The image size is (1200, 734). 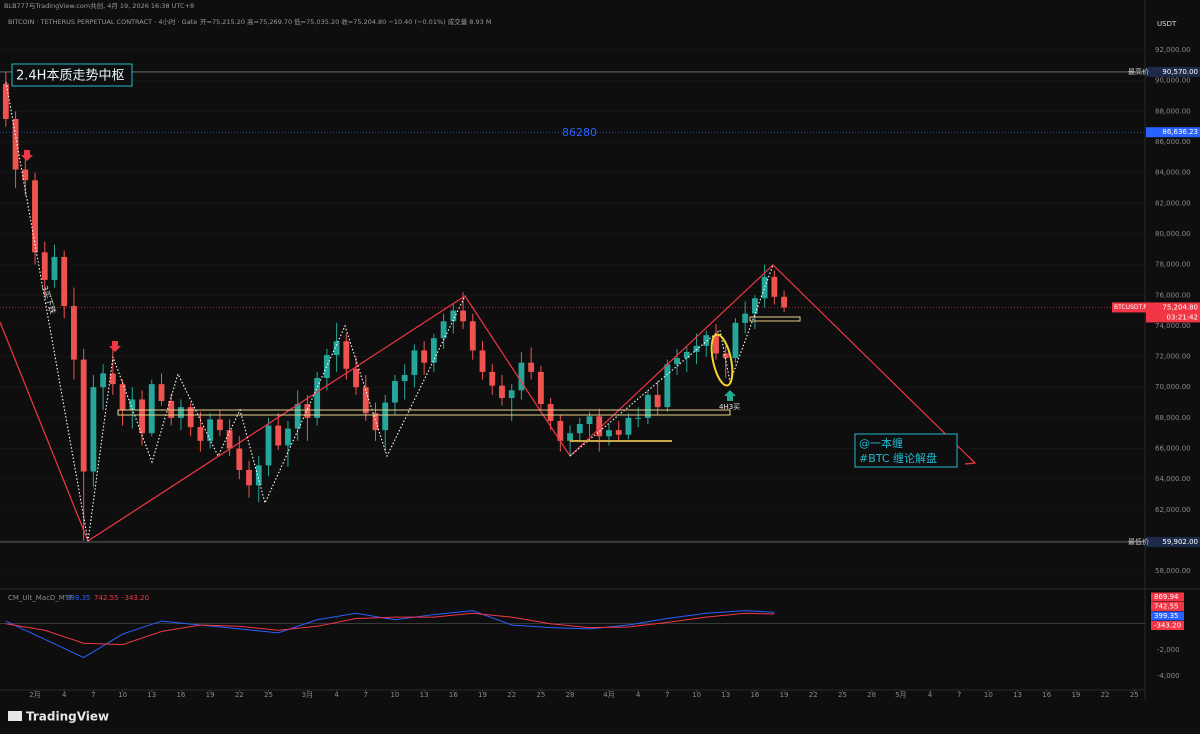 I want to click on indicator-readout: 742.55, so click(x=106, y=598).